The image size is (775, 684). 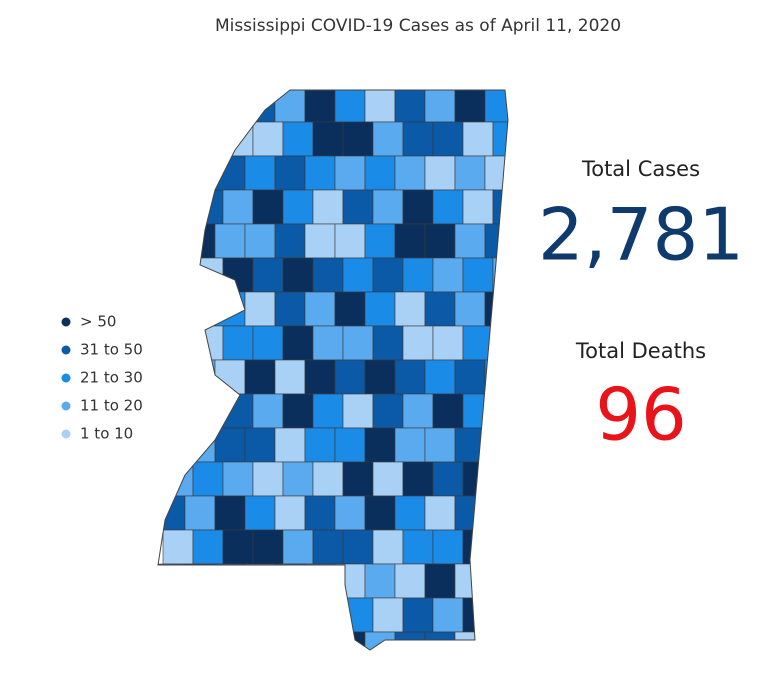 I want to click on stat-label: Total Deaths, so click(x=640, y=351).